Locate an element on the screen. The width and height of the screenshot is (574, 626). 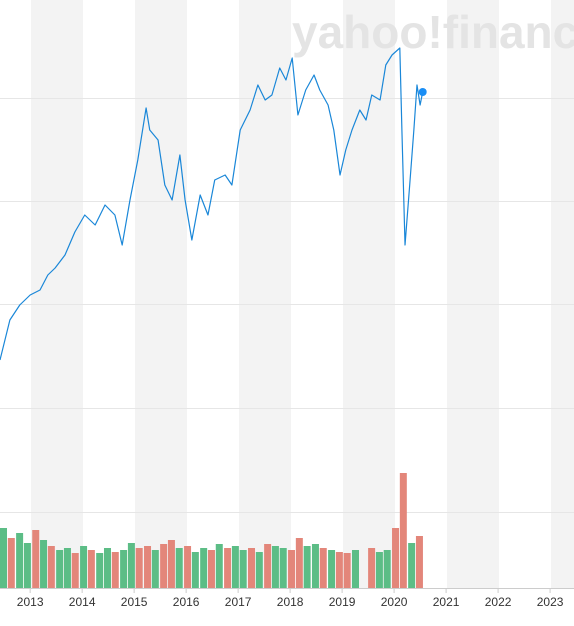
x-tick-label: 2023 is located at coordinates (550, 602).